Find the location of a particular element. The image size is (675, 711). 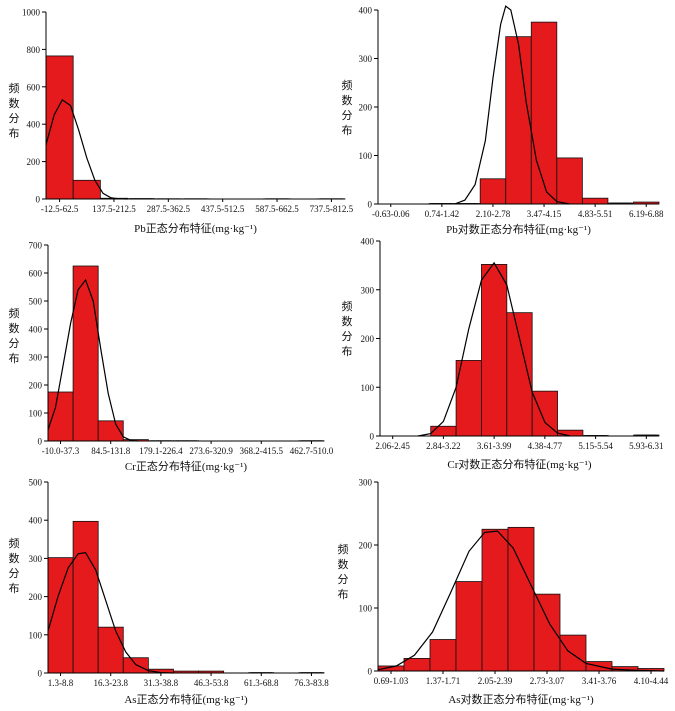

x-tick-label: 61.3-68.8 is located at coordinates (261, 683).